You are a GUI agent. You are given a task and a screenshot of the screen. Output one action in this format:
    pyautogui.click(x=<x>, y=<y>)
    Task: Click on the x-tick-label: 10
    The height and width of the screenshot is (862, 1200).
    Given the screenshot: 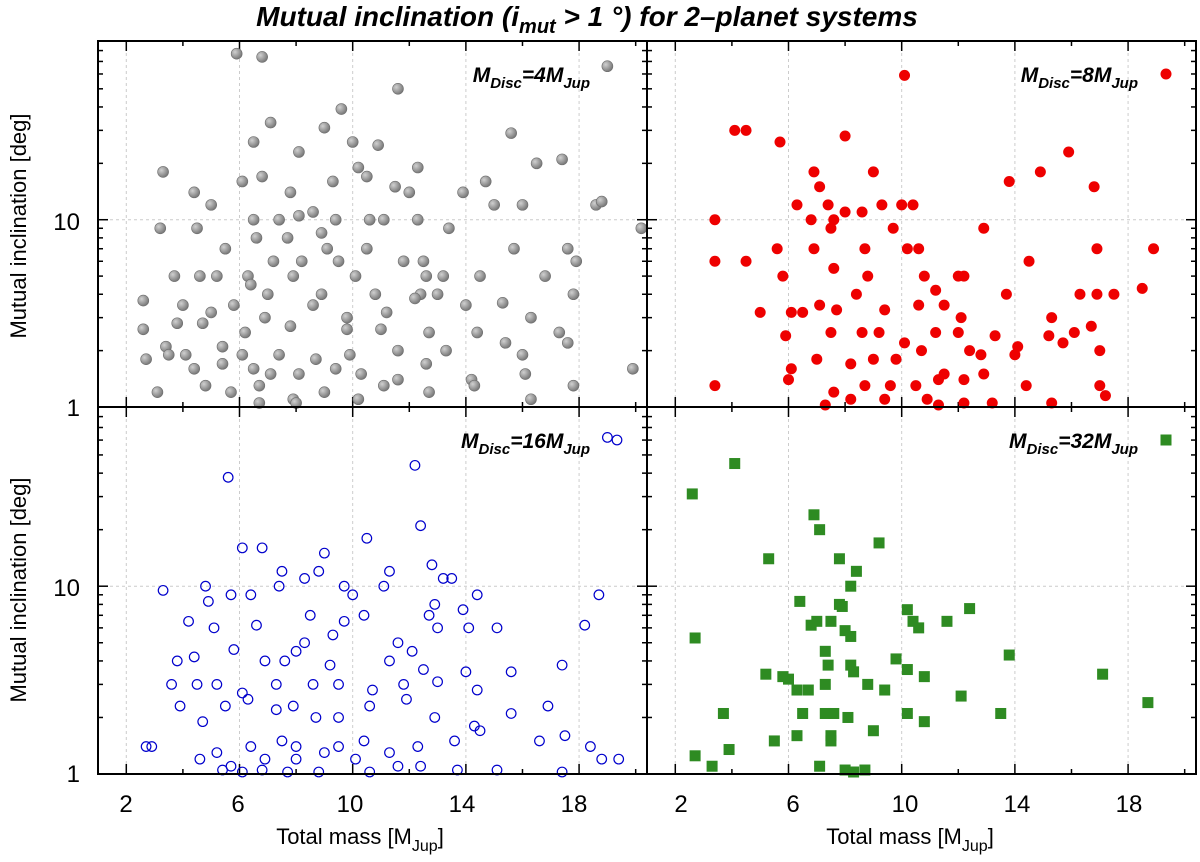 What is the action you would take?
    pyautogui.click(x=905, y=804)
    